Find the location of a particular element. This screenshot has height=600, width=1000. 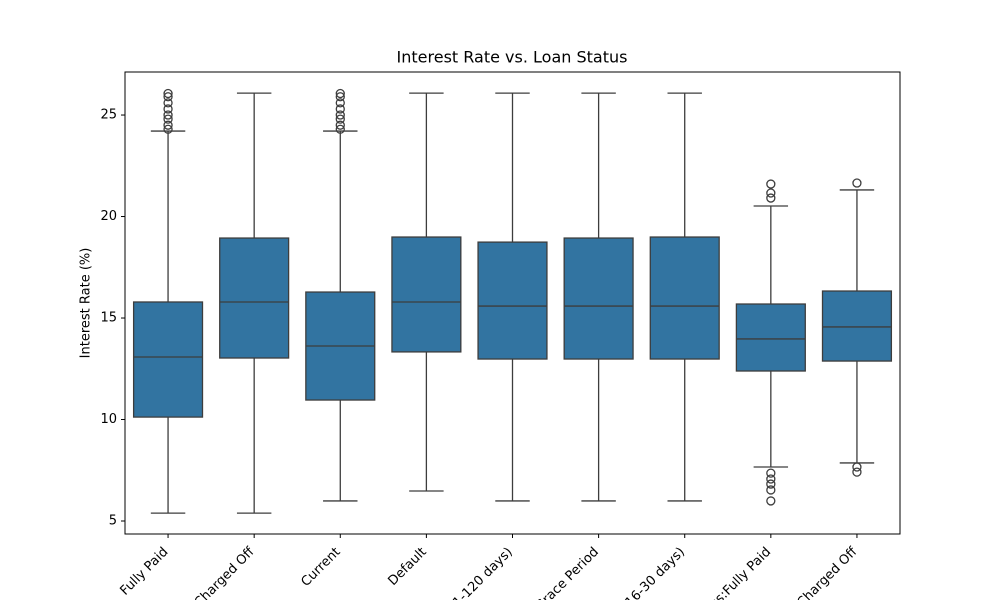

y-axis-label: Interest Rate (%) is located at coordinates (86, 303).